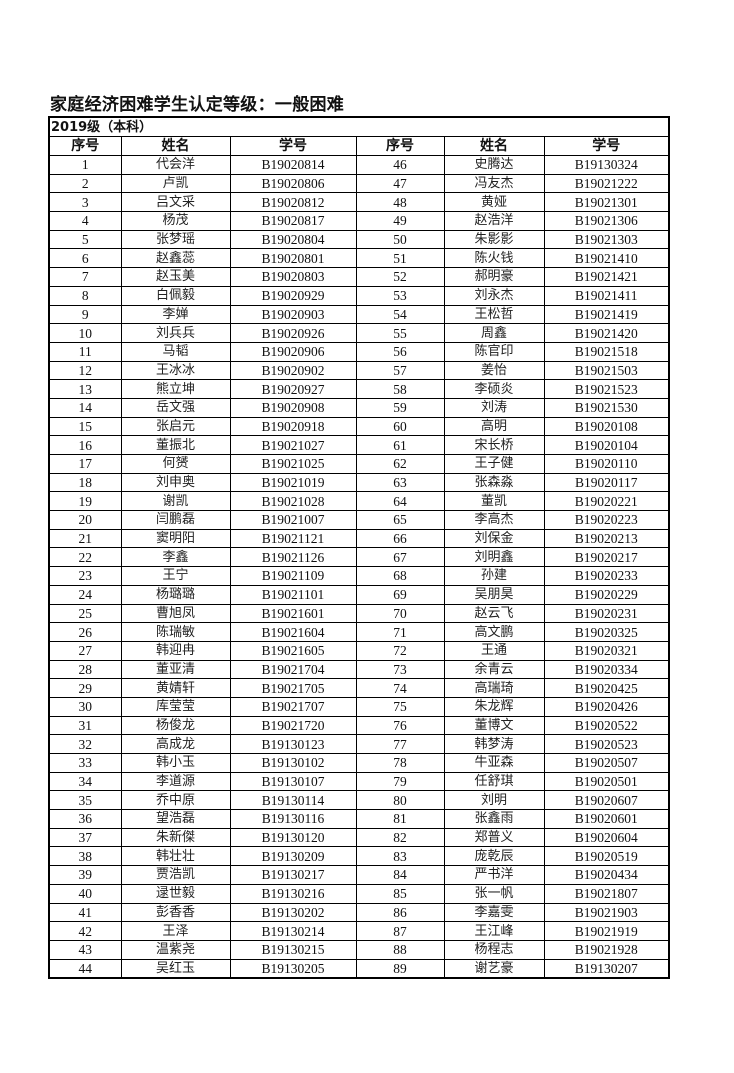  What do you see at coordinates (85, 594) in the screenshot?
I see `seq-cell: 24` at bounding box center [85, 594].